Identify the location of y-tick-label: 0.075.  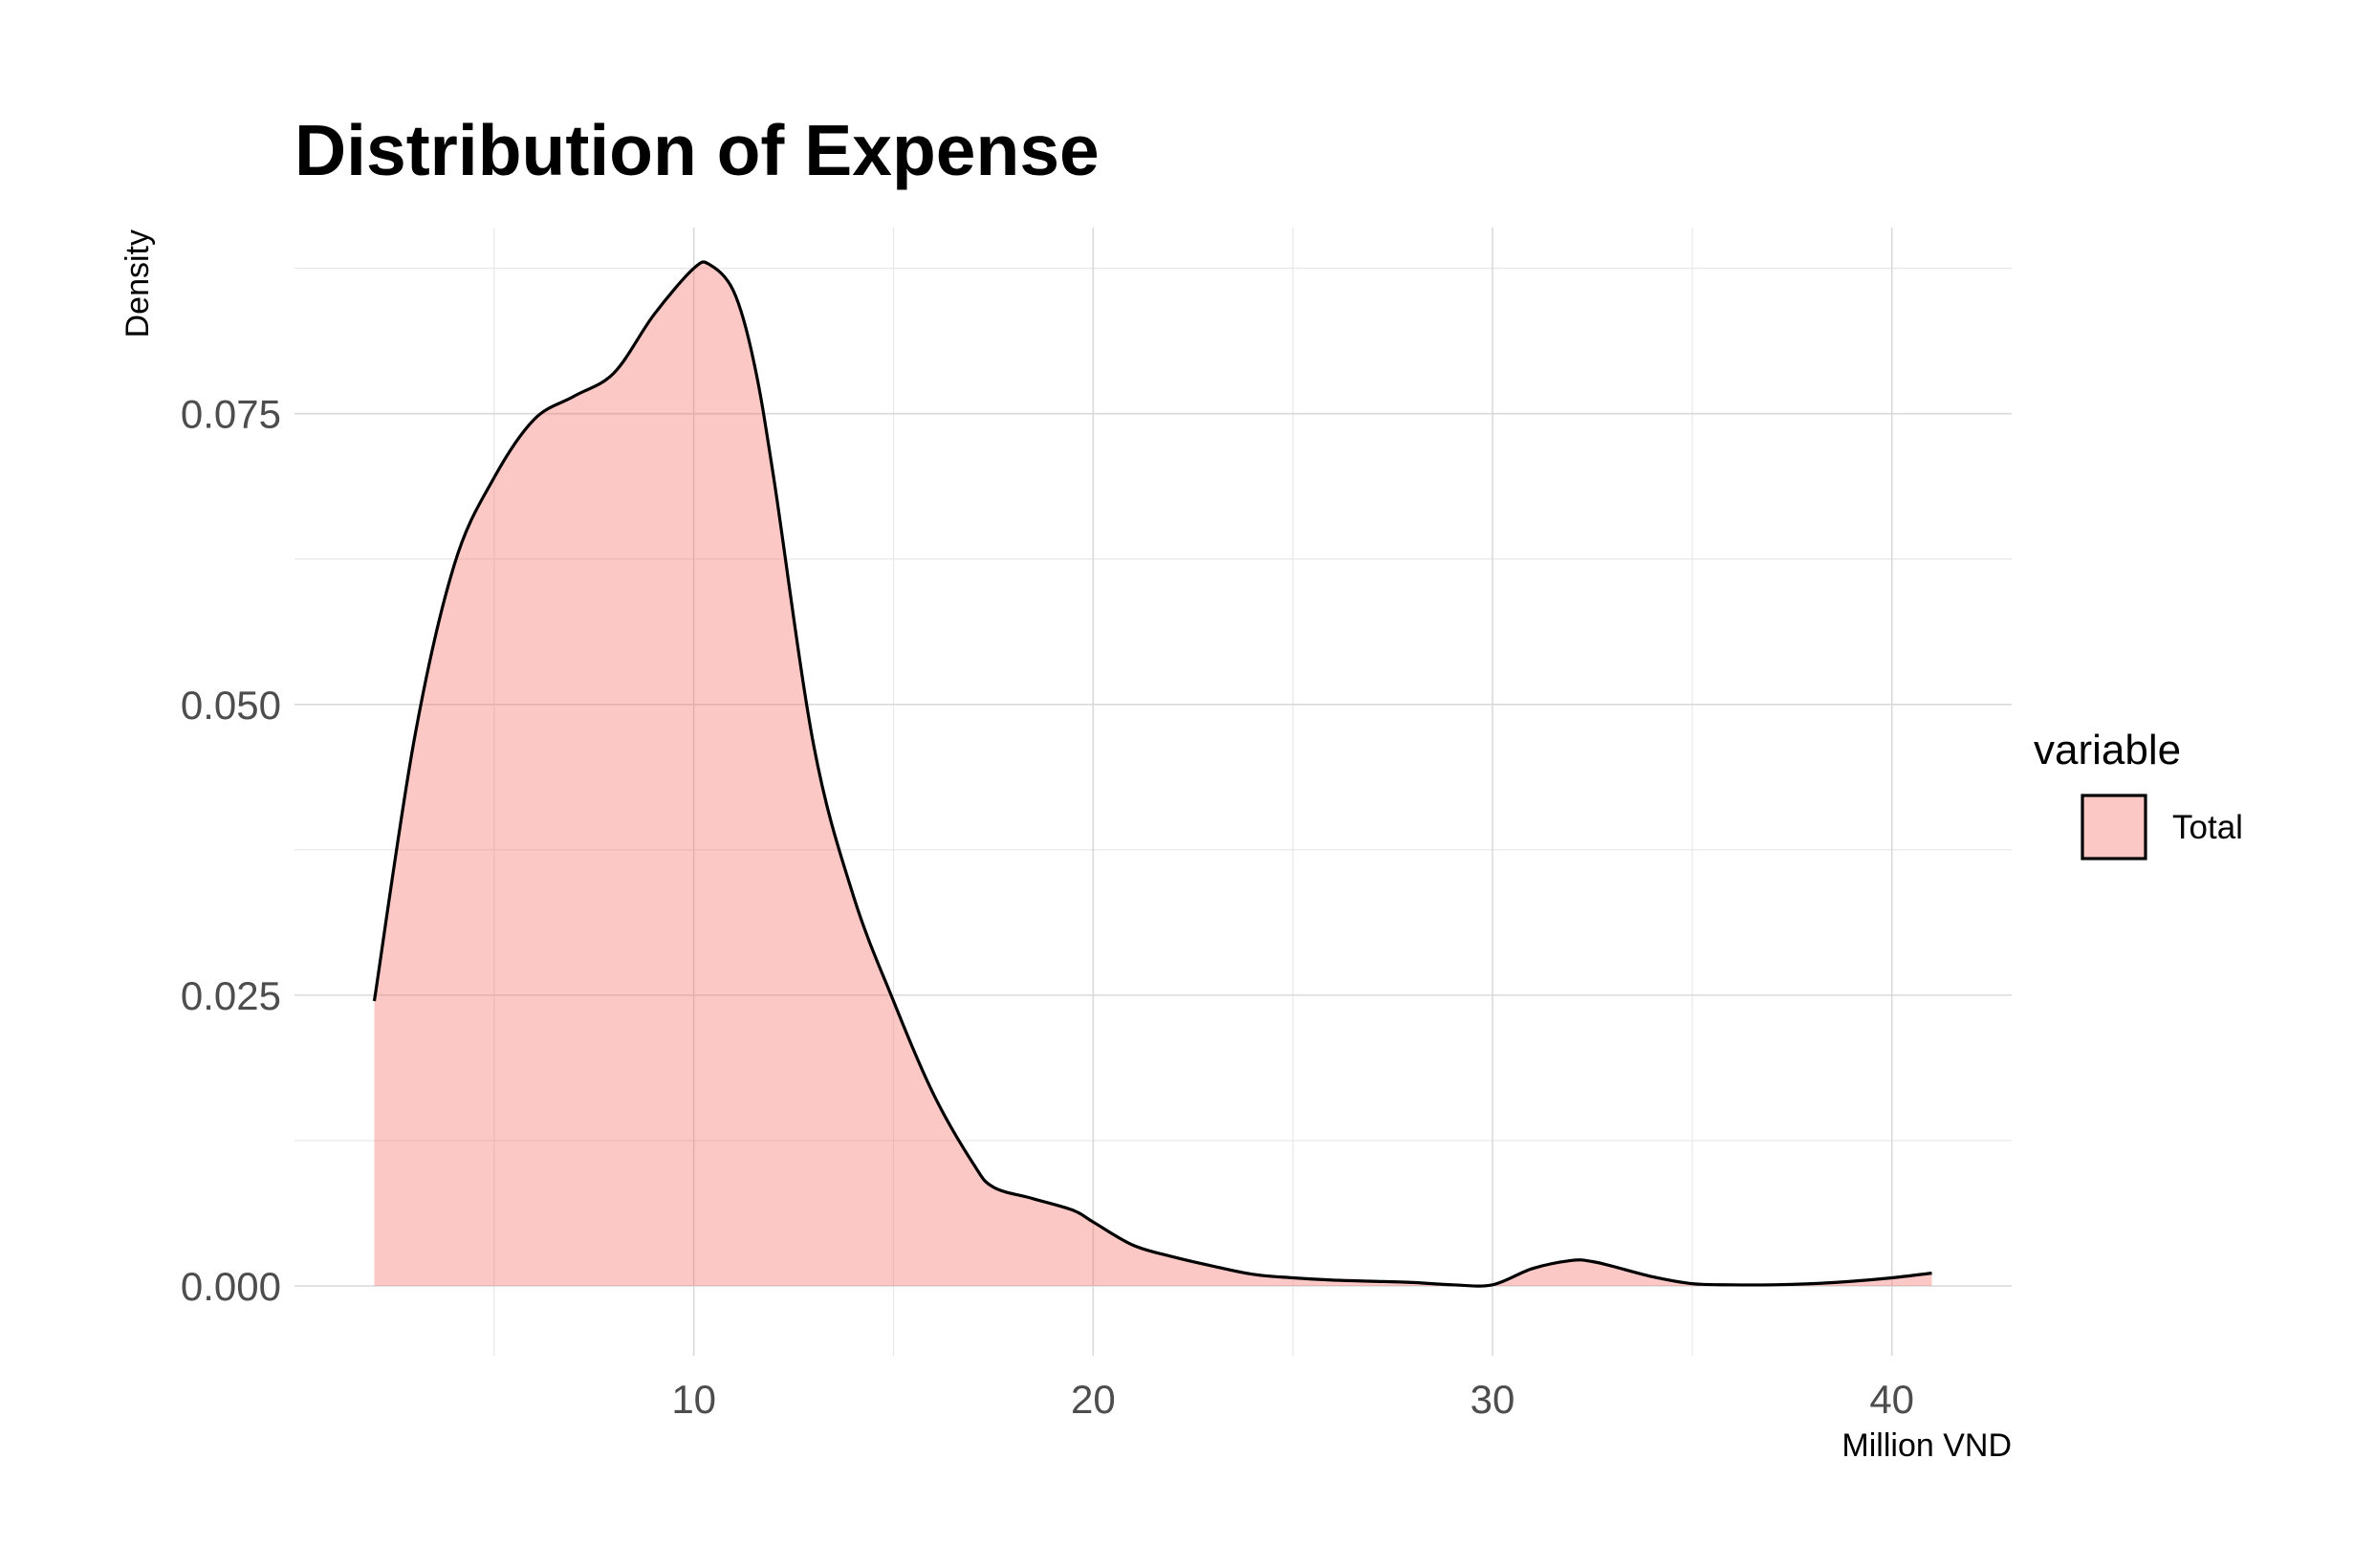
(231, 414).